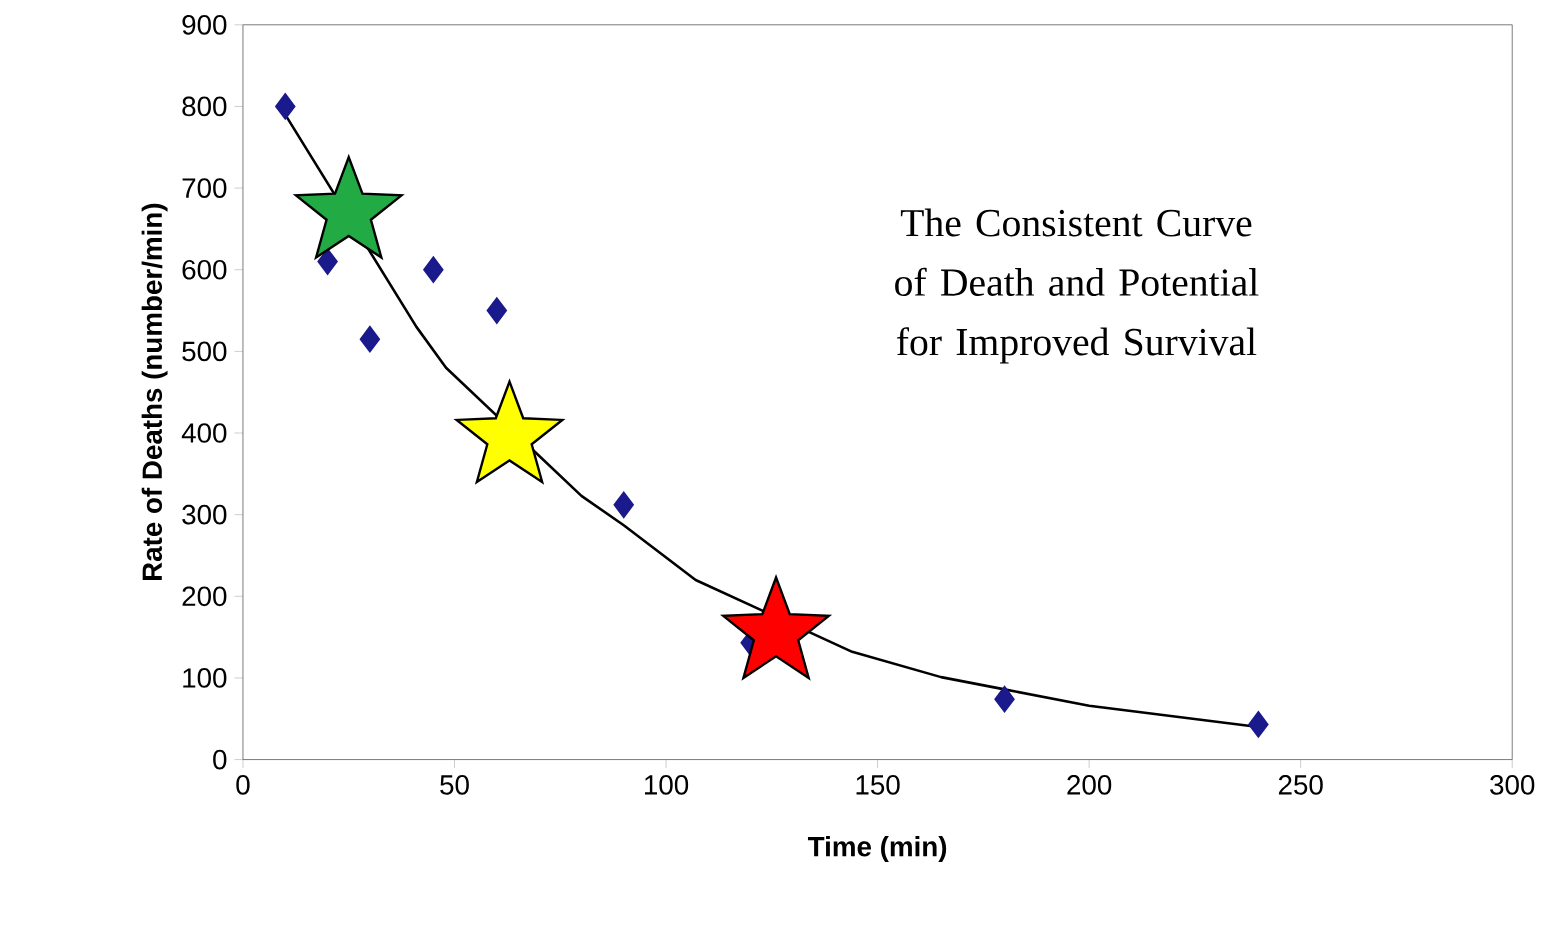 This screenshot has height=929, width=1542. I want to click on annotation: The Consistent Curve of Death and Potential for Improved Survival, so click(1077, 286).